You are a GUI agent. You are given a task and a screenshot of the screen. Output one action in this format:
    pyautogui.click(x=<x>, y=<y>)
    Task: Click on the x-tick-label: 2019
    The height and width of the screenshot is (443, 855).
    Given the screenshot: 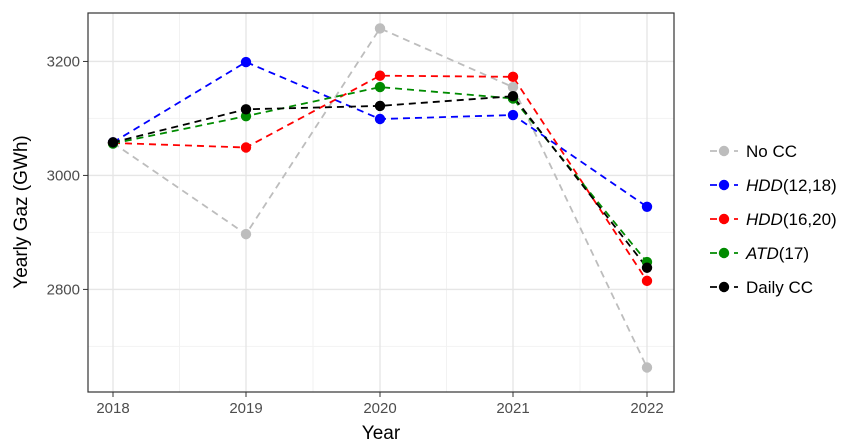 What is the action you would take?
    pyautogui.click(x=245, y=408)
    